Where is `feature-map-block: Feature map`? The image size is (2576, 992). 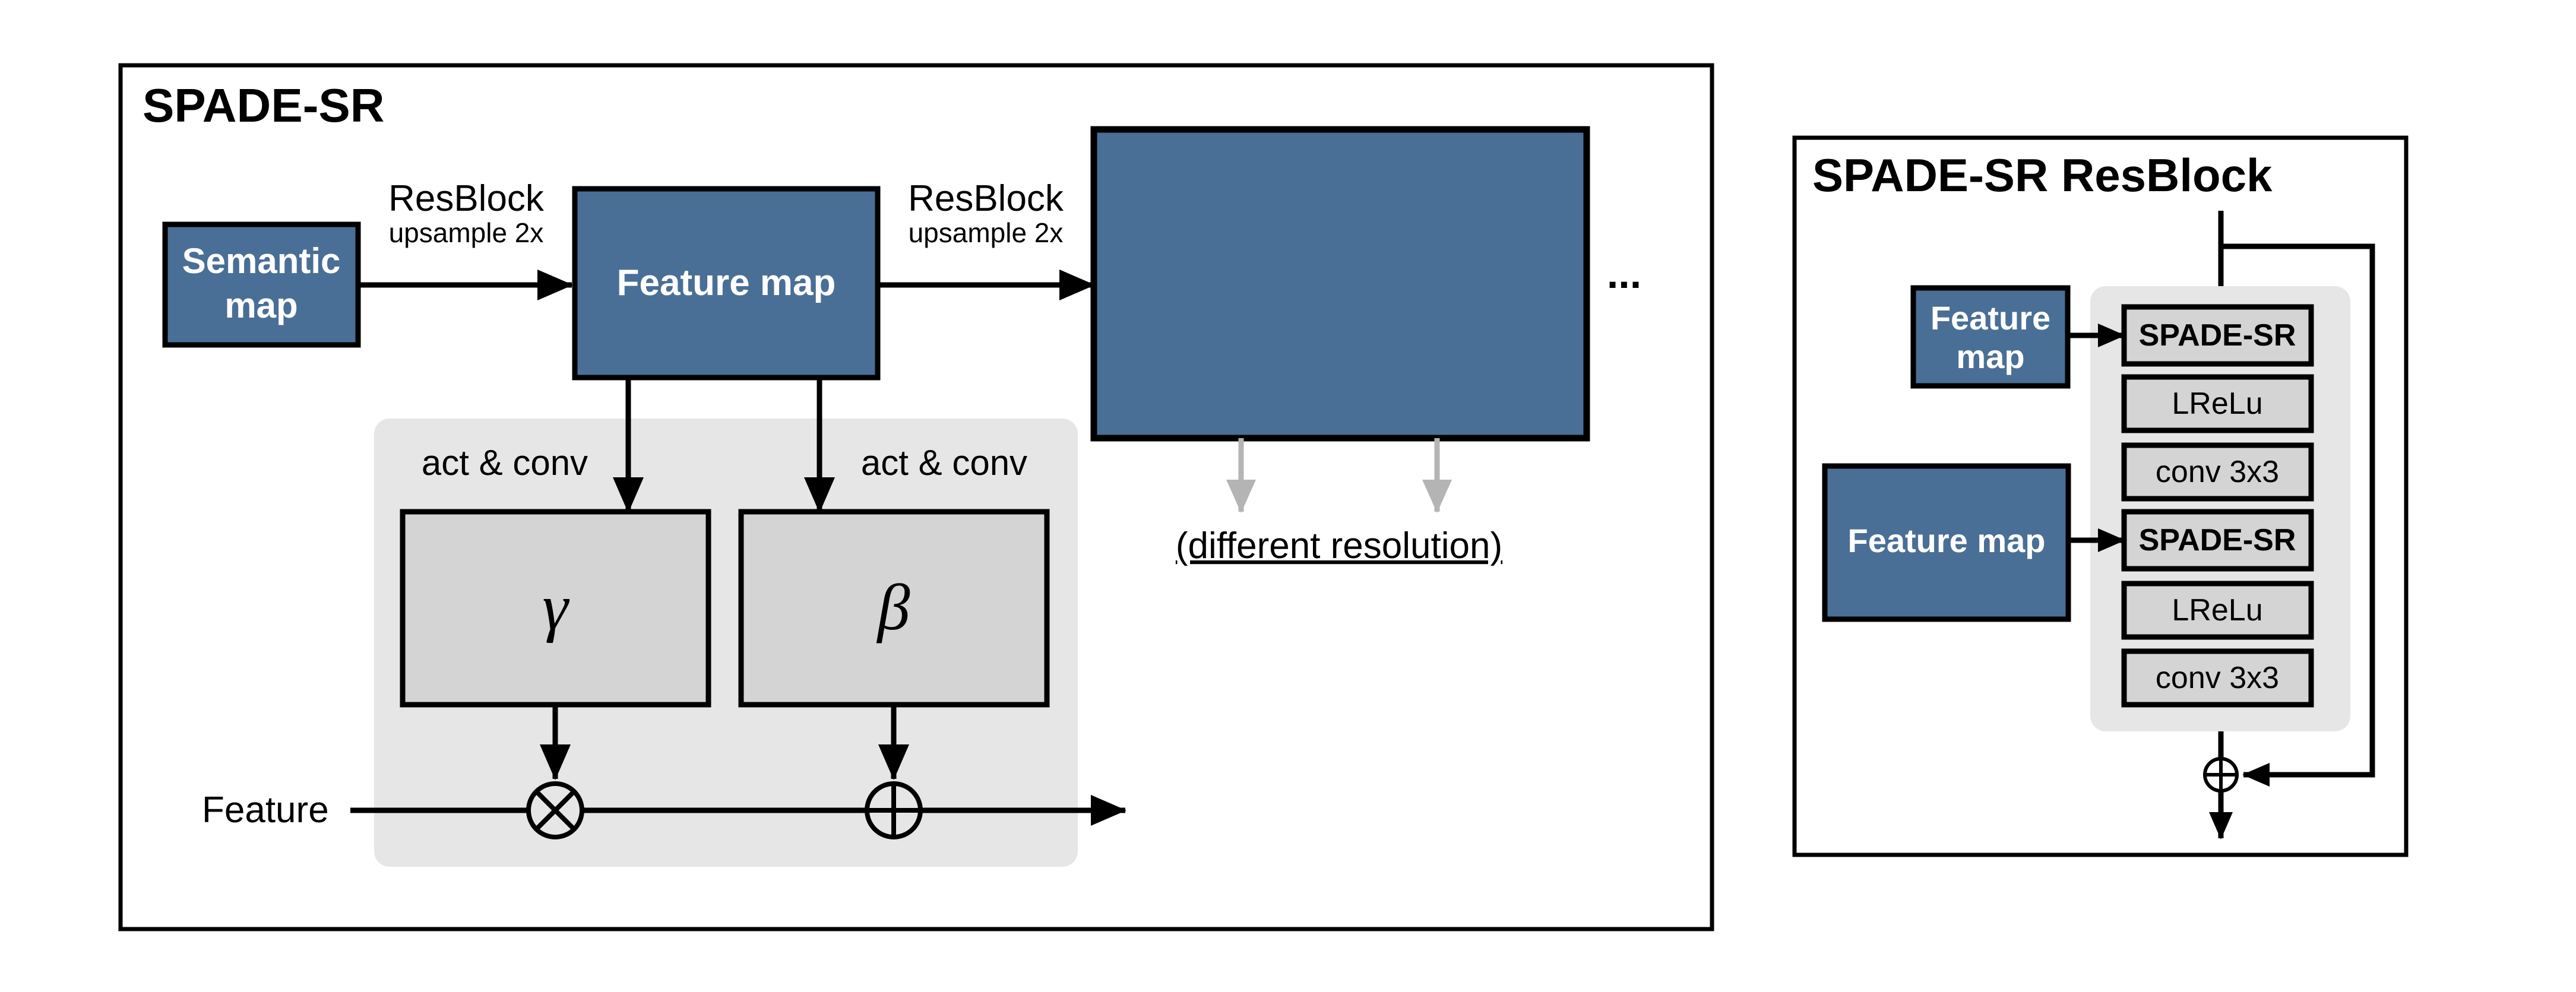 feature-map-block: Feature map is located at coordinates (726, 283).